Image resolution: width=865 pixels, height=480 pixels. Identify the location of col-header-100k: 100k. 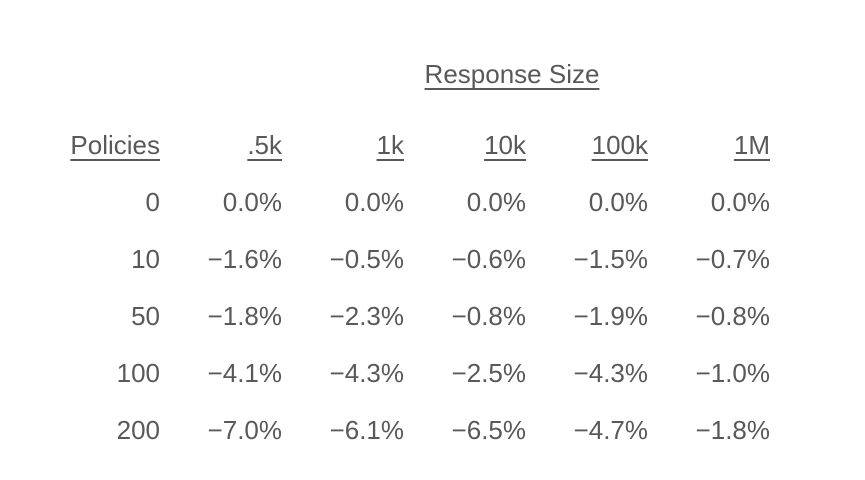
(619, 145).